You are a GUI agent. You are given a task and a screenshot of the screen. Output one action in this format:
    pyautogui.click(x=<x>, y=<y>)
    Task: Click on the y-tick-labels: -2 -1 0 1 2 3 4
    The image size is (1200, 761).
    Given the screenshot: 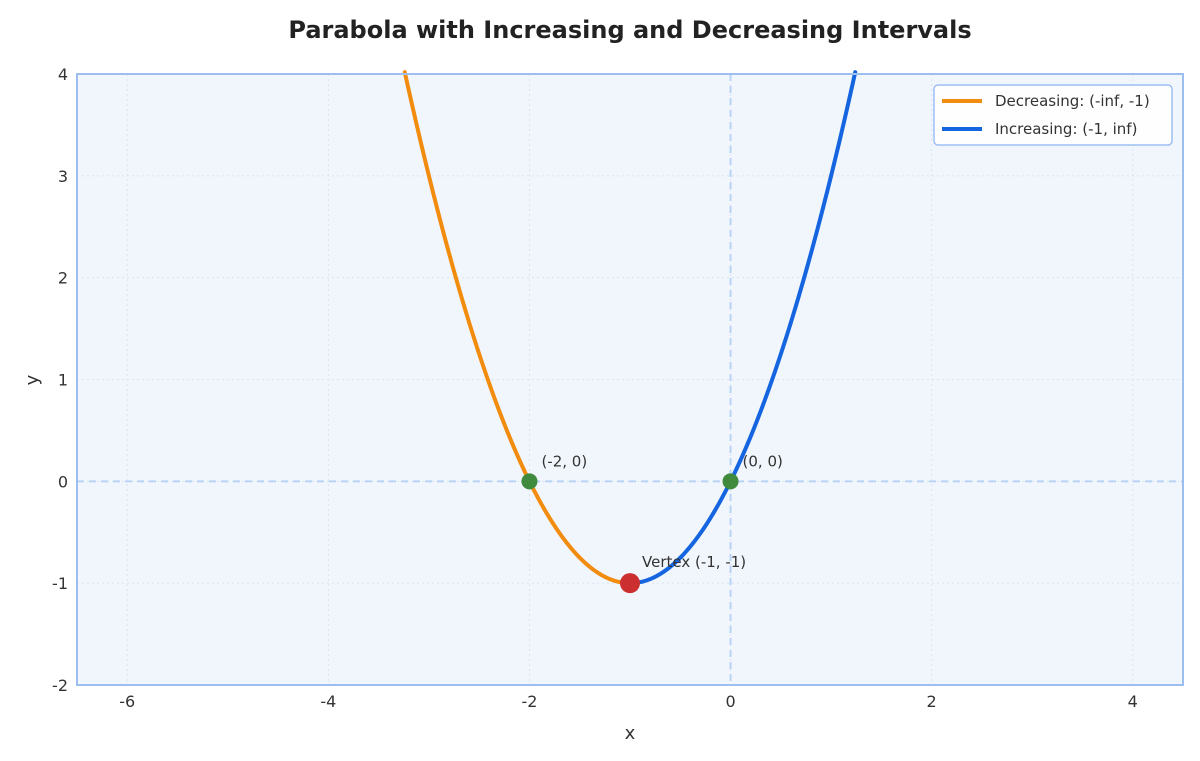 What is the action you would take?
    pyautogui.click(x=60, y=380)
    